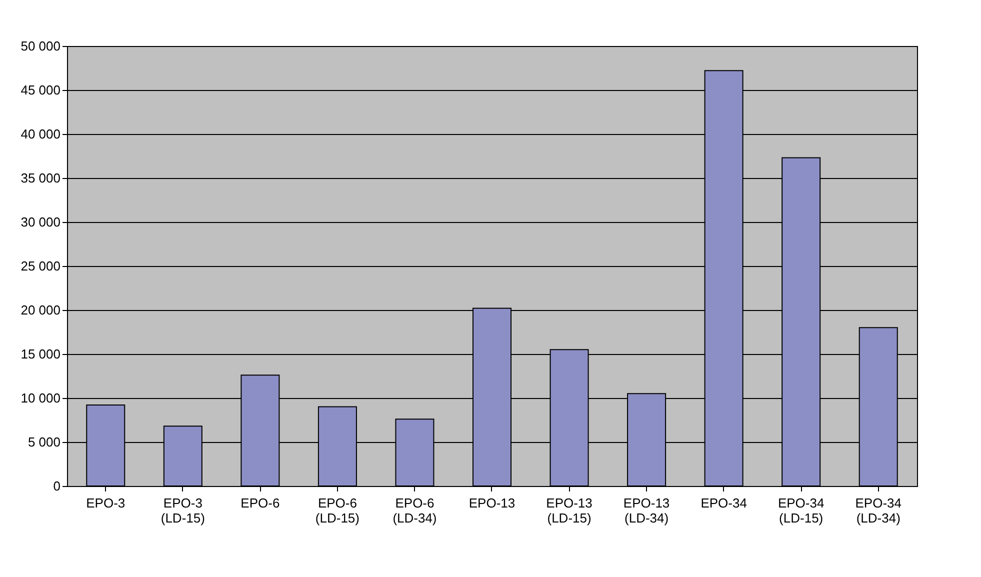 This screenshot has height=577, width=981. I want to click on y-tick-label: 40 000, so click(40, 134).